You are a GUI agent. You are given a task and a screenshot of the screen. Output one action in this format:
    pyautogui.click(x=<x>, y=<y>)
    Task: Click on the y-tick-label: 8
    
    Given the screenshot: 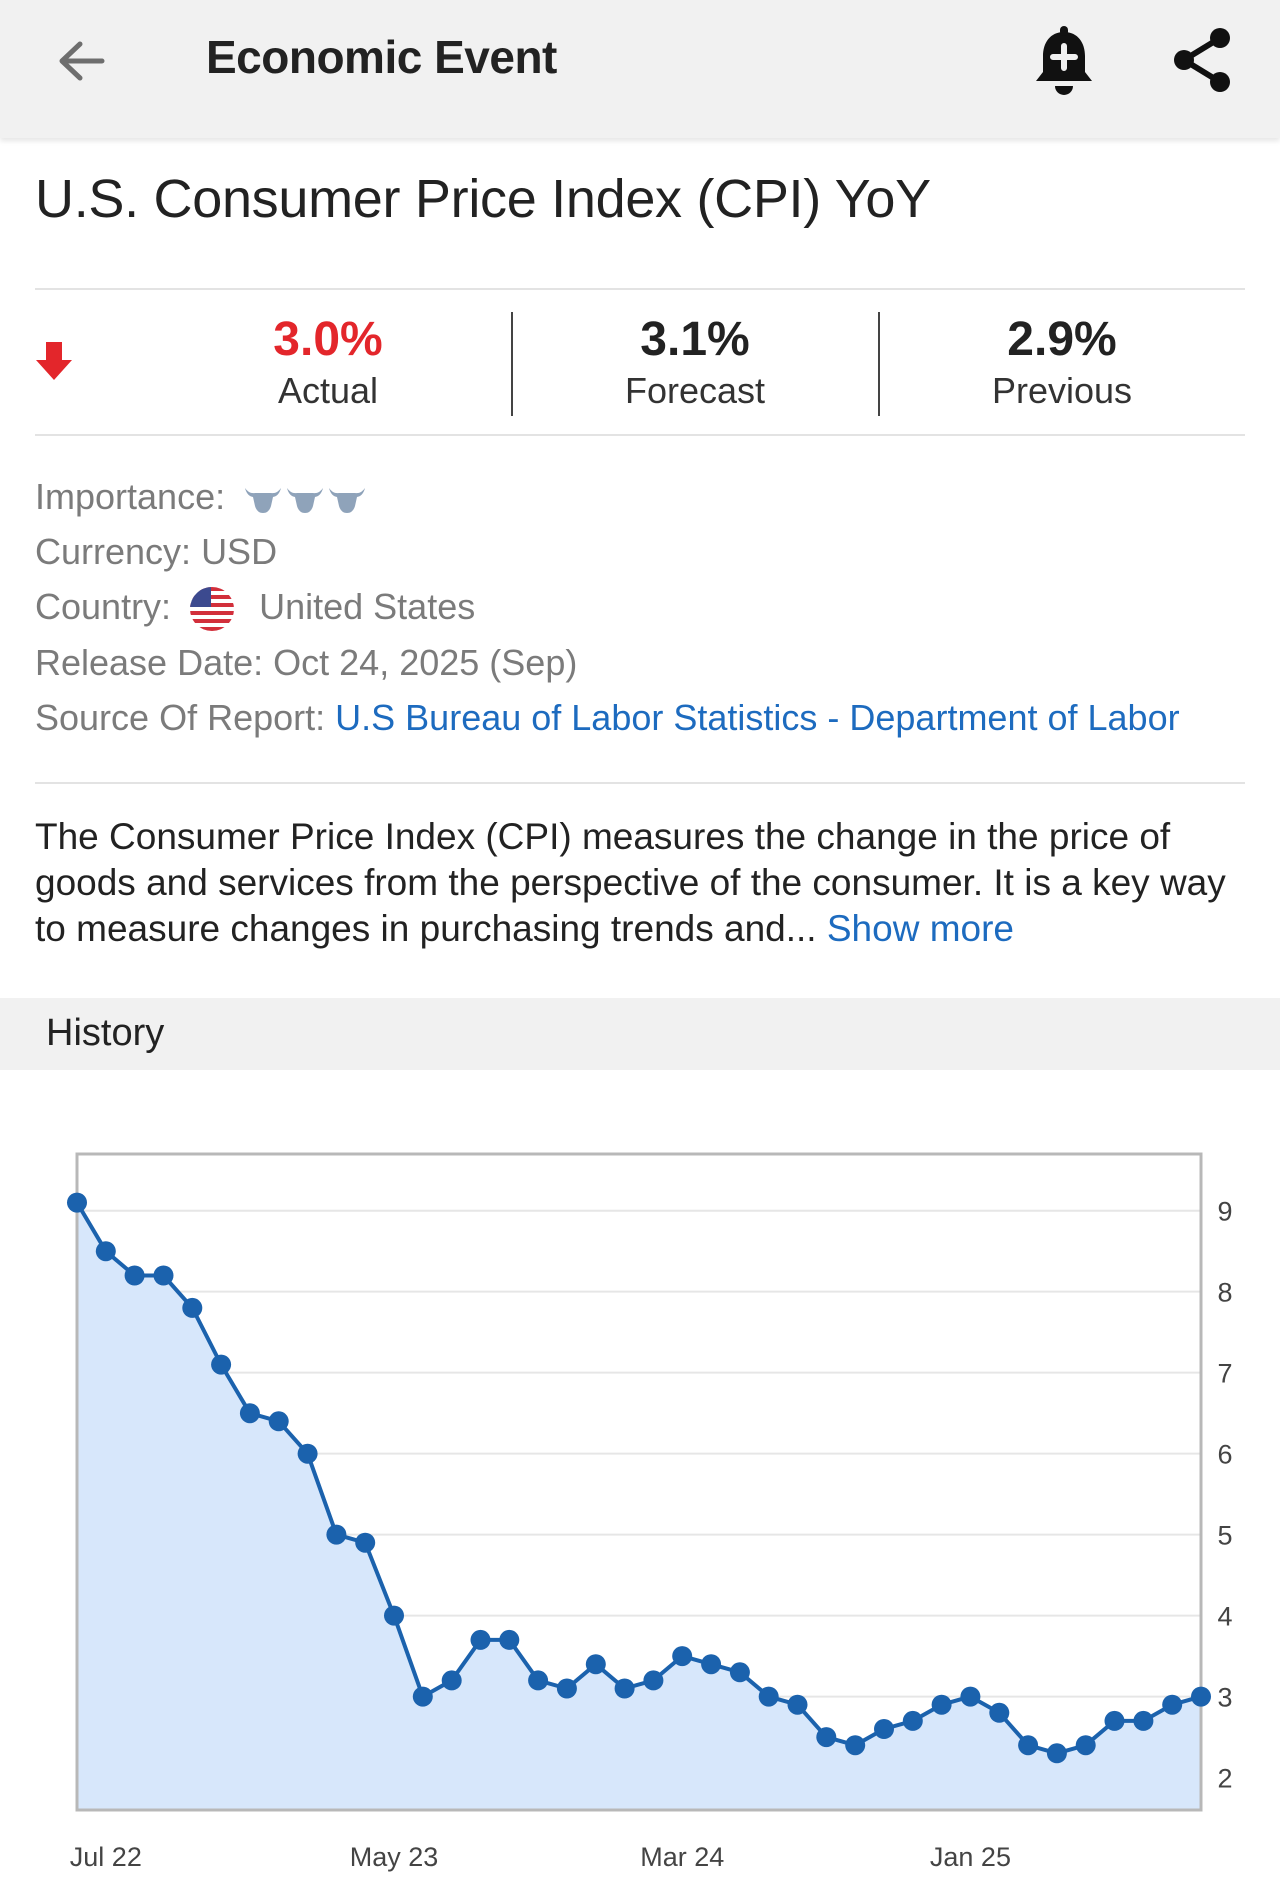 What is the action you would take?
    pyautogui.click(x=1224, y=1293)
    